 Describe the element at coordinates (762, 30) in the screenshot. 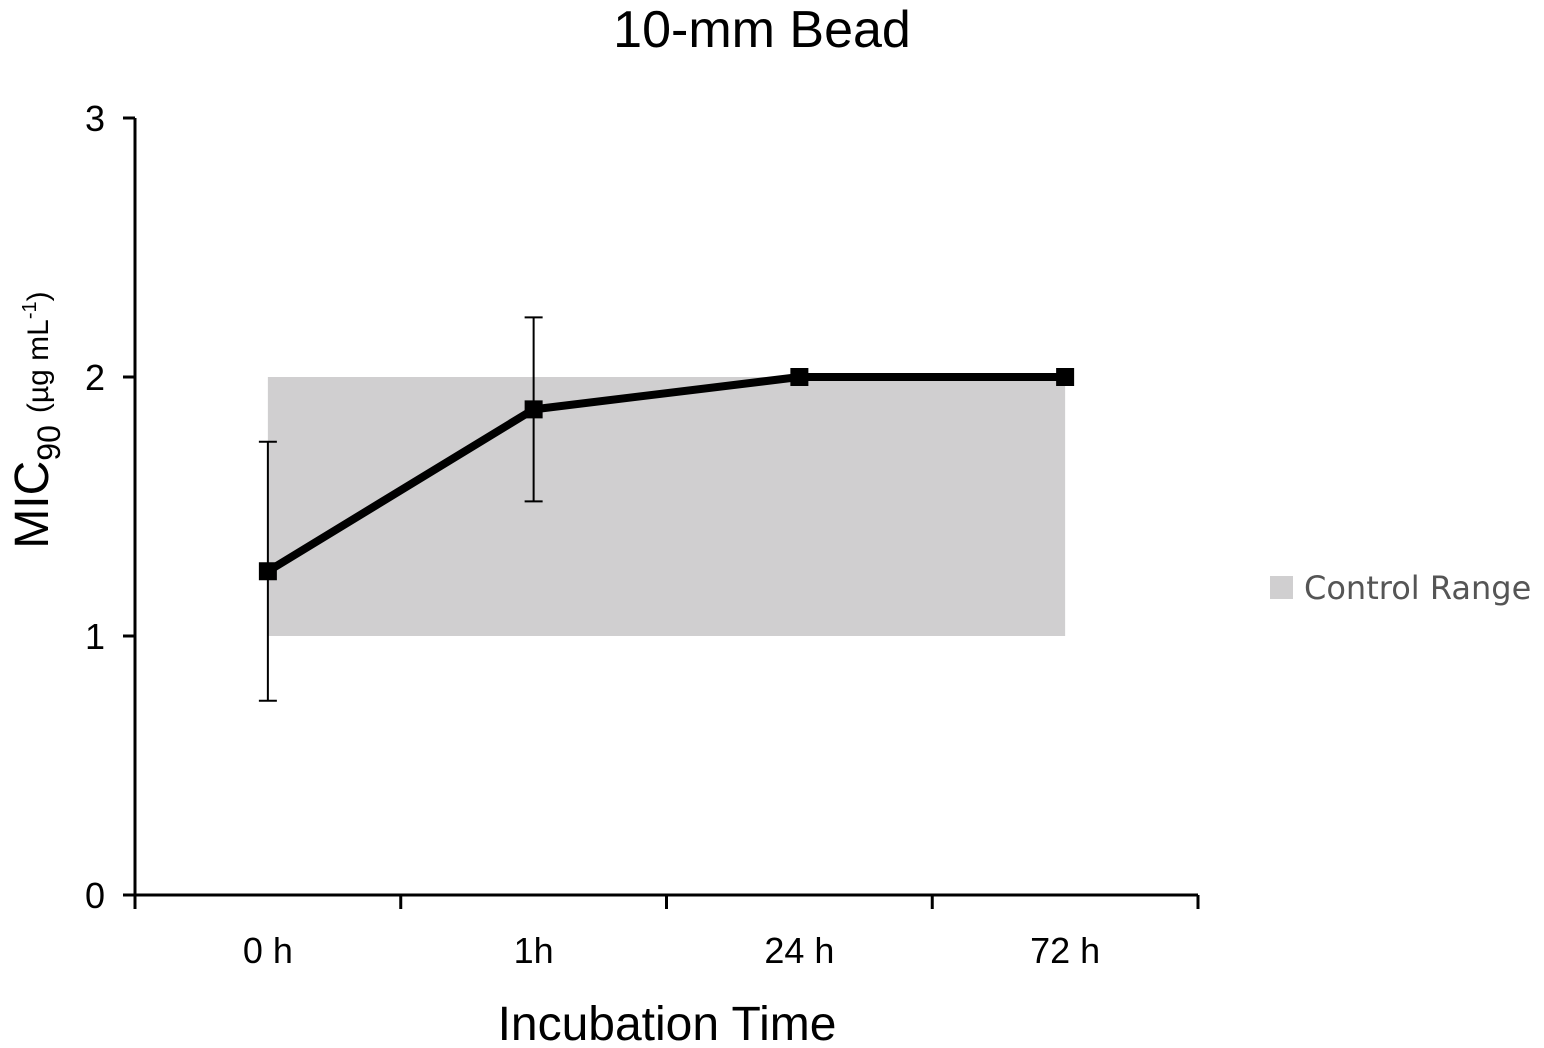

I see `chart-title: 10-mm Bead` at that location.